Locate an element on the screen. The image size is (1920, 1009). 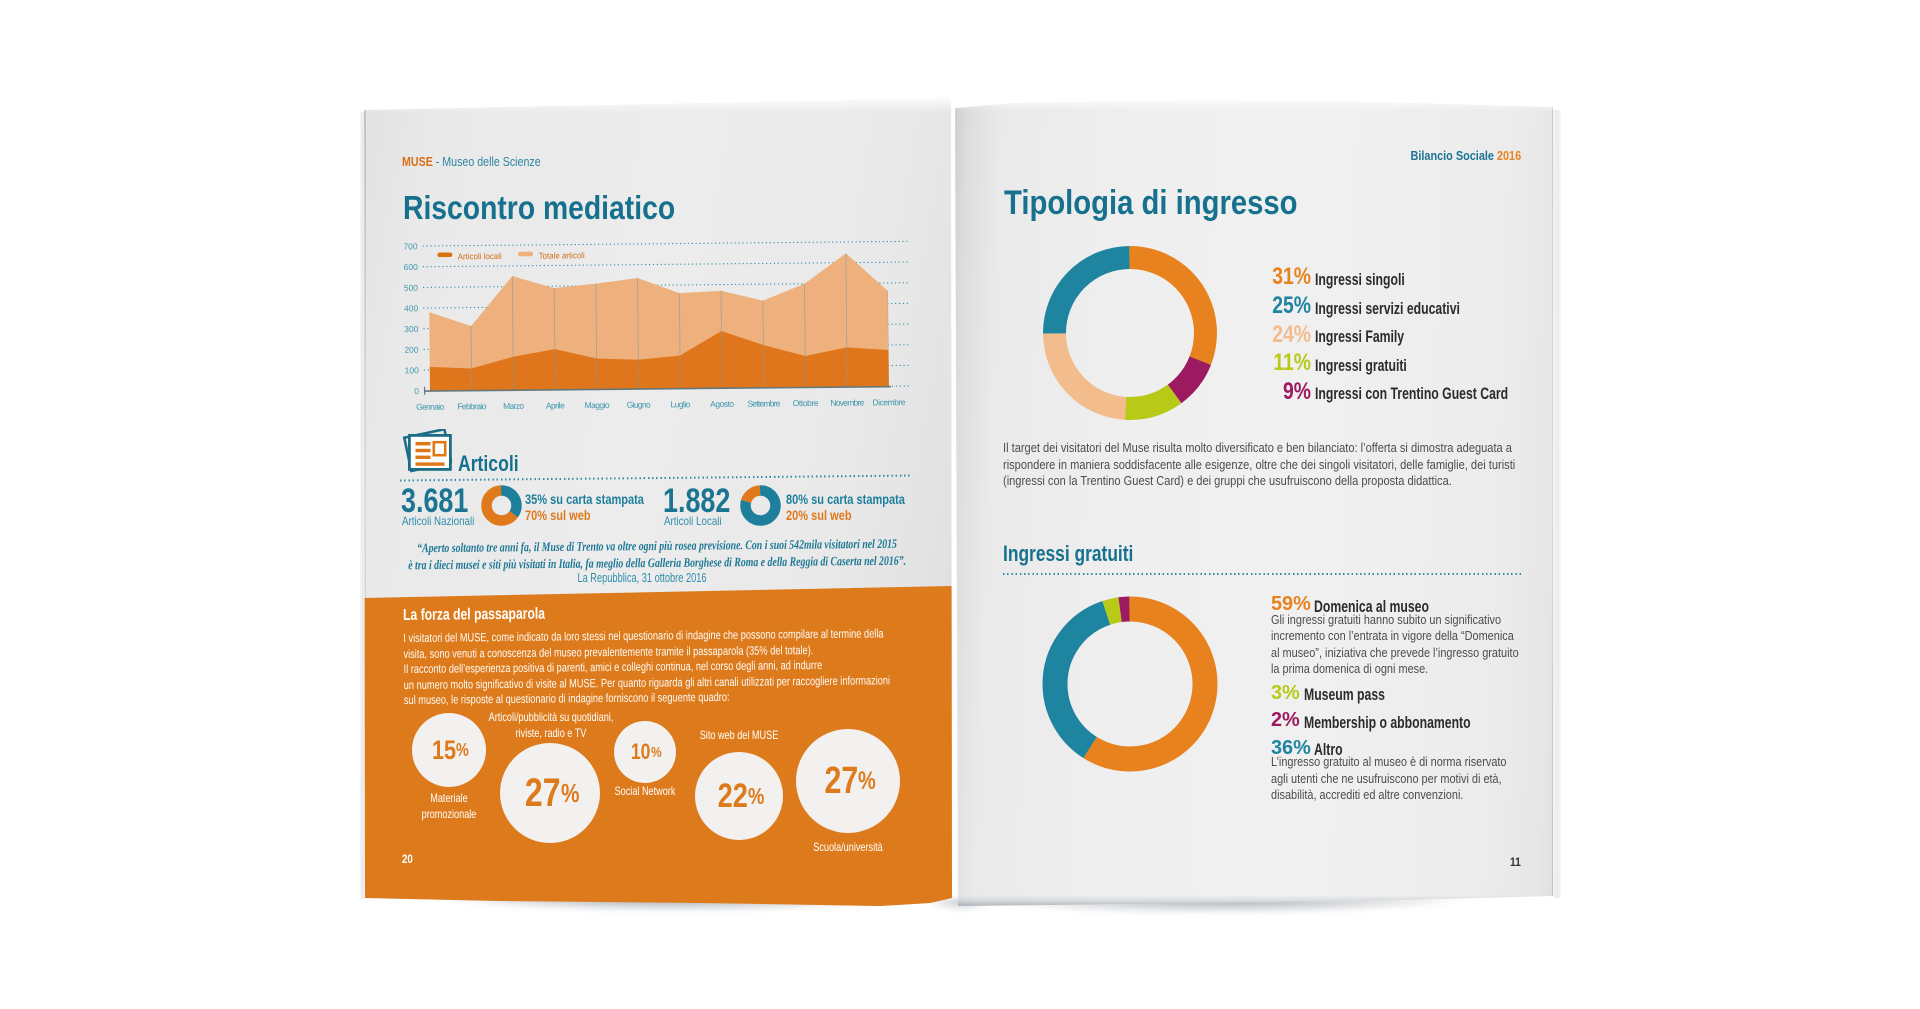
svg-text: 400 is located at coordinates (411, 308).